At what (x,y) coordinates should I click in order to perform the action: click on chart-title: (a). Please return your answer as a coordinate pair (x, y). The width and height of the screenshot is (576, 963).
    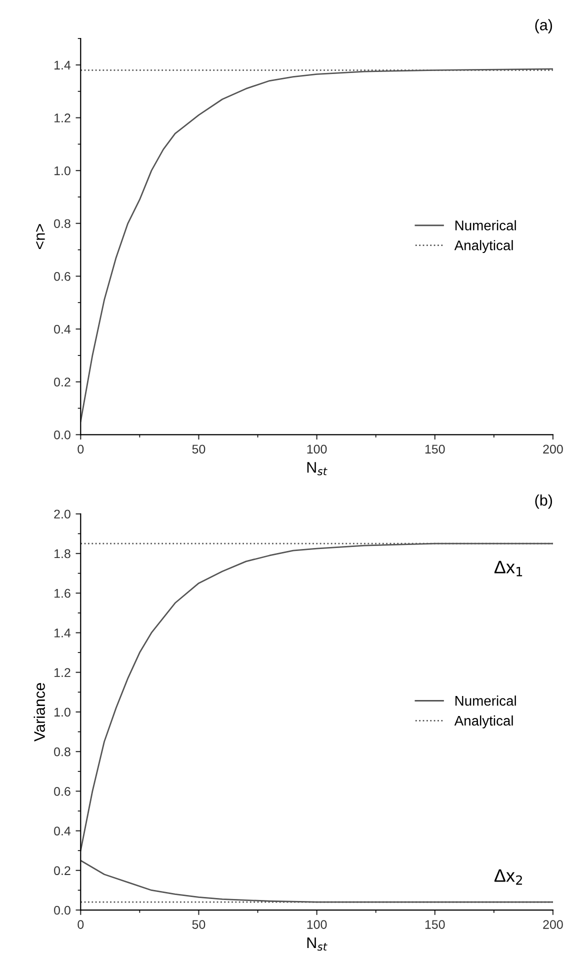
    Looking at the image, I should click on (543, 26).